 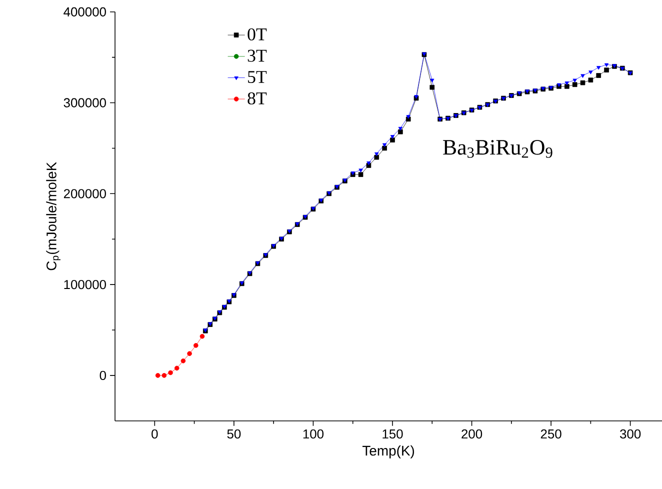 What do you see at coordinates (103, 375) in the screenshot?
I see `y-tick-label: 0` at bounding box center [103, 375].